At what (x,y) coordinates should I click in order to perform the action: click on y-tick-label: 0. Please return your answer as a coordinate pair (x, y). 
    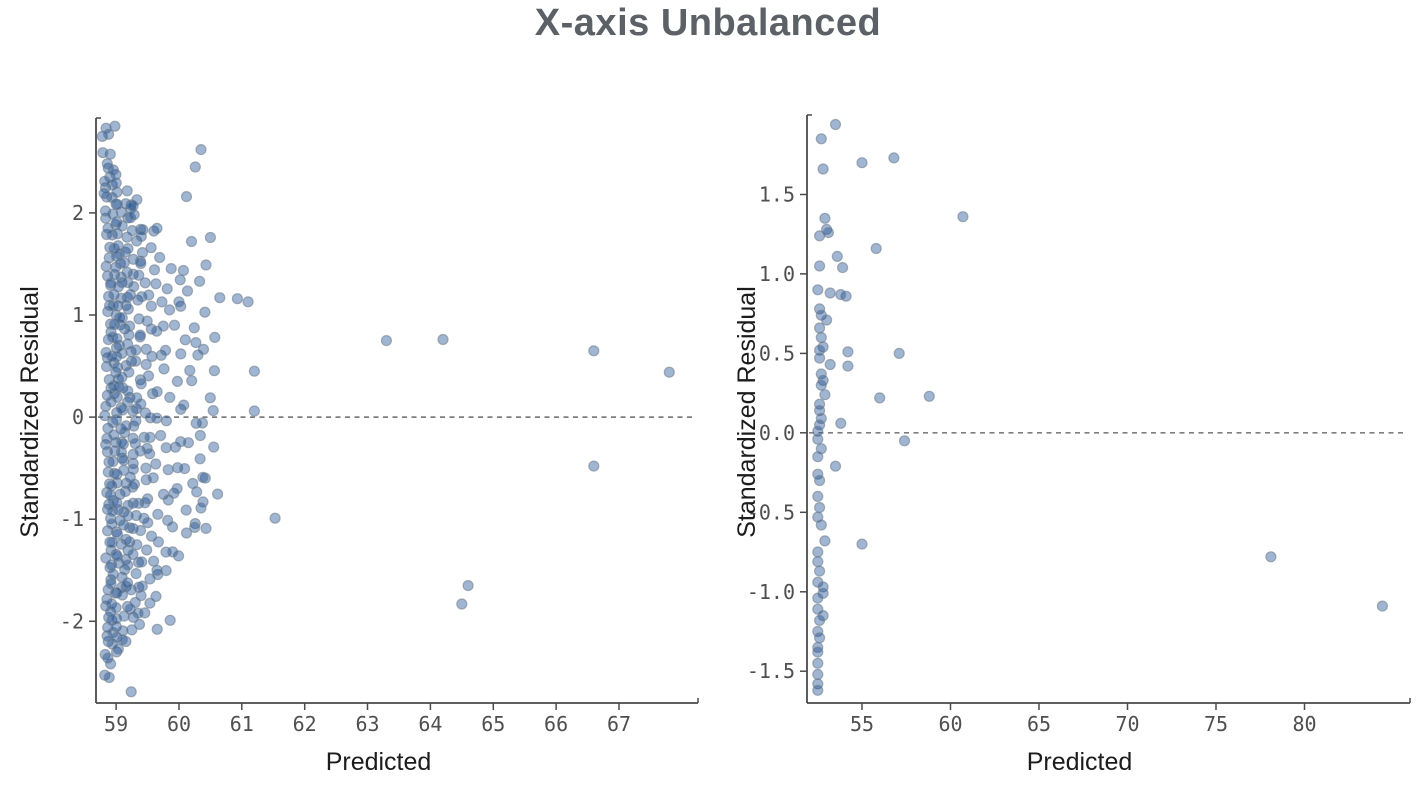
    Looking at the image, I should click on (78, 417).